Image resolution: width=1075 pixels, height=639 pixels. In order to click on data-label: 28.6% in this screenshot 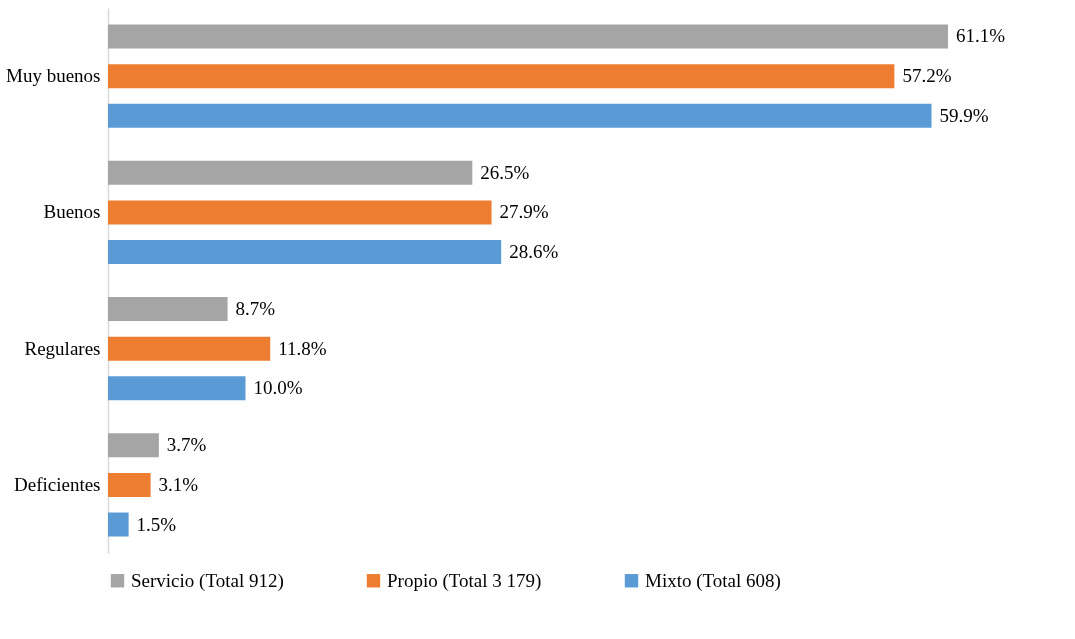, I will do `click(534, 252)`.